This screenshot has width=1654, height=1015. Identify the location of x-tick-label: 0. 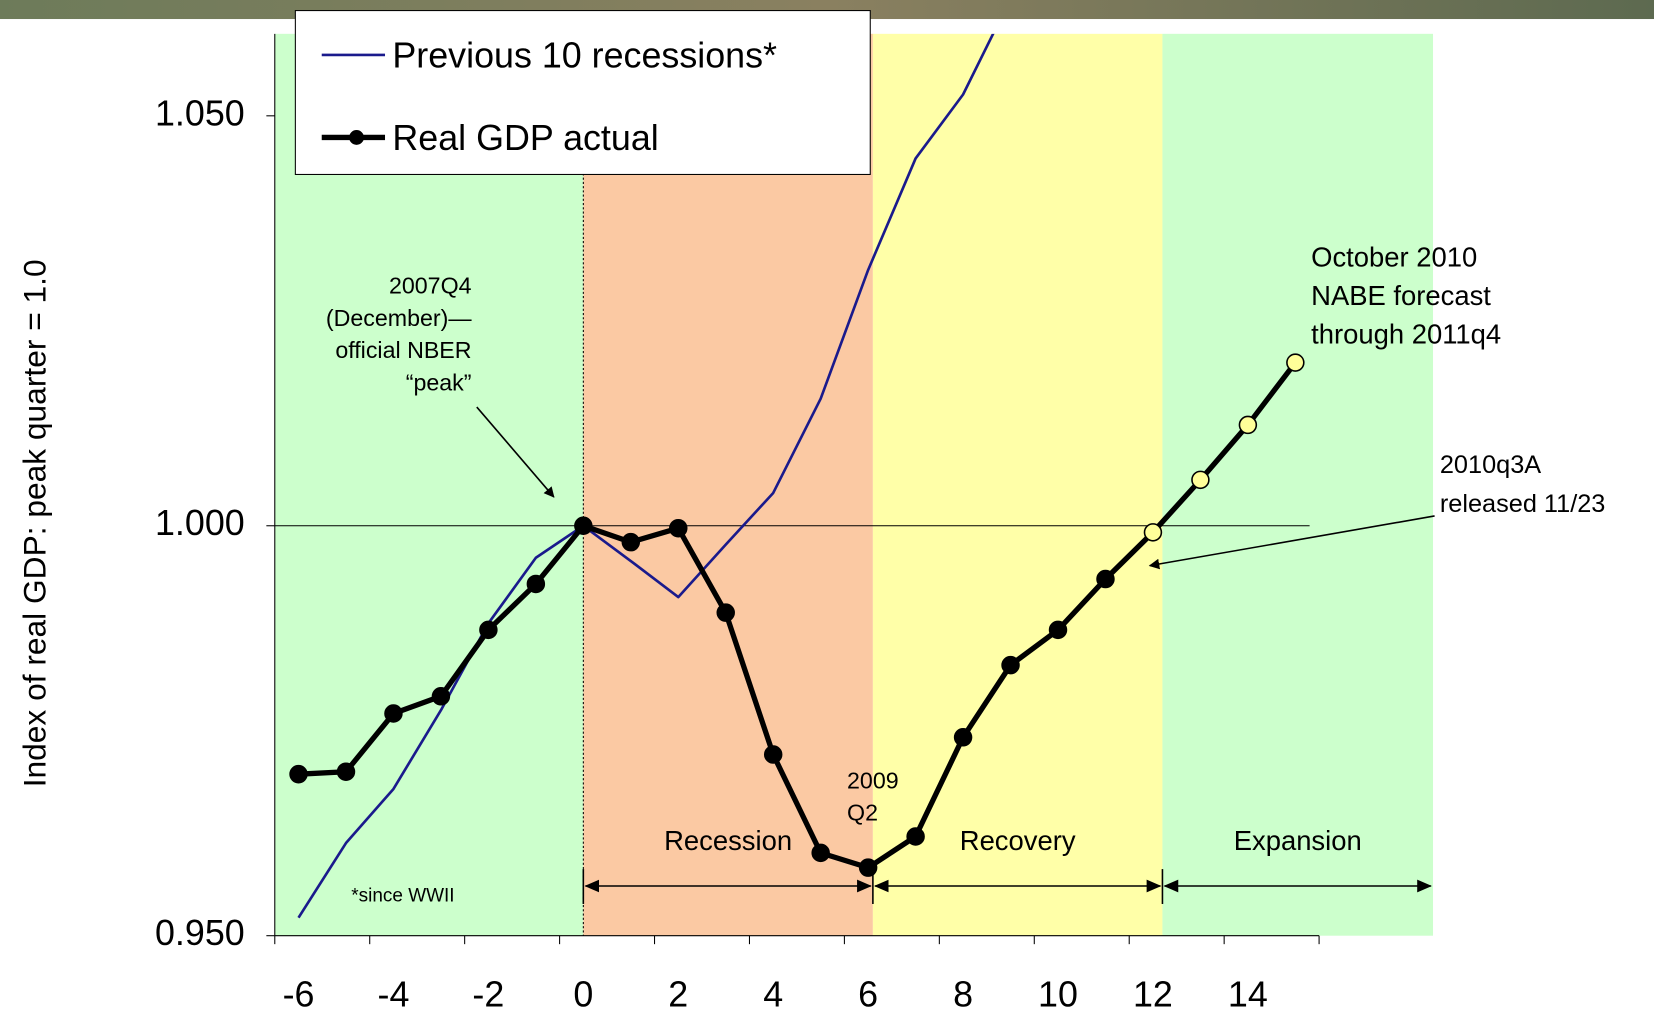
(583, 994).